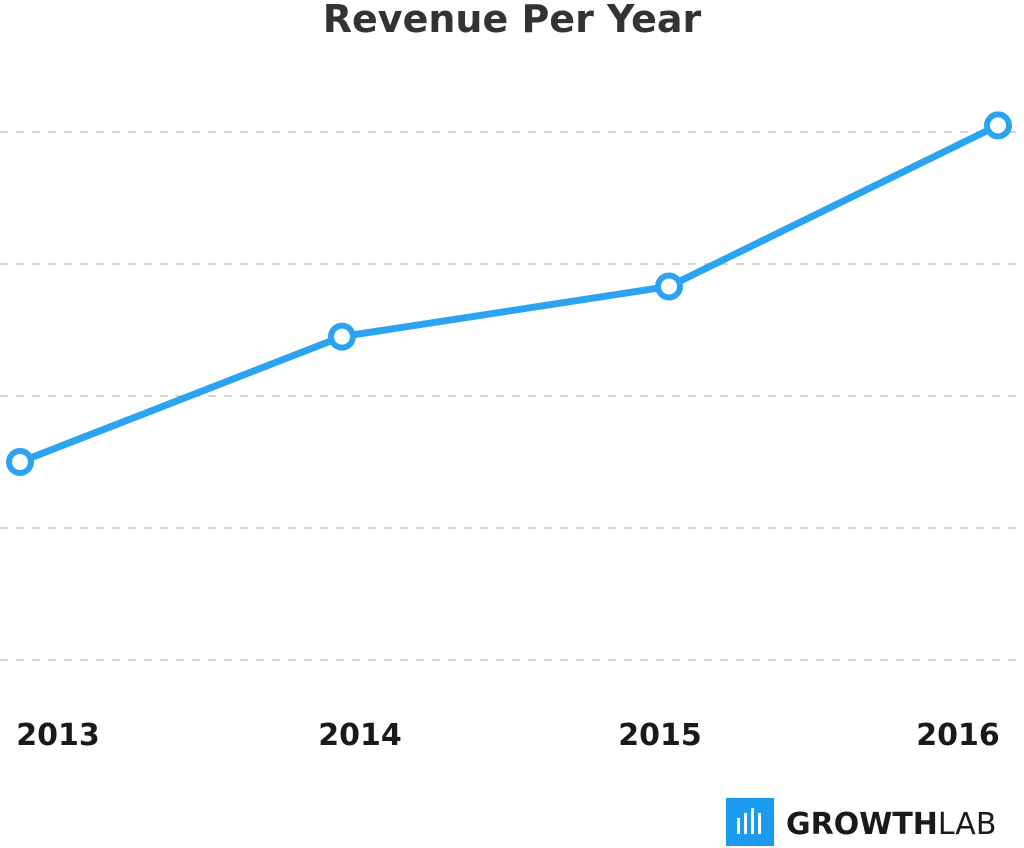 This screenshot has width=1024, height=848. What do you see at coordinates (20, 462) in the screenshot?
I see `data-point-2013` at bounding box center [20, 462].